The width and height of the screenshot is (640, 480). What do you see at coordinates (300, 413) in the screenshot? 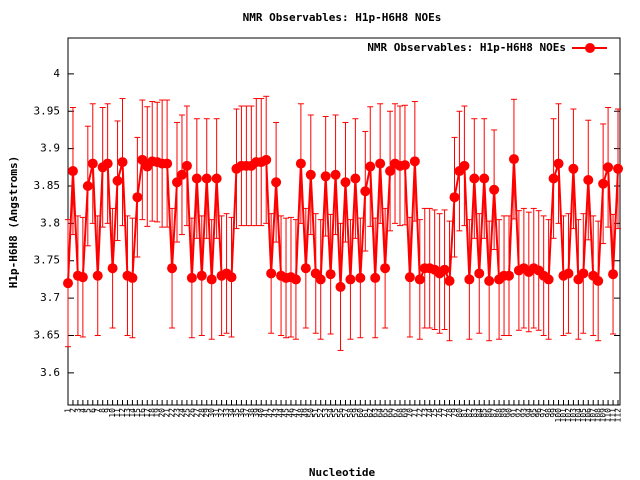
I see `x-tick-label: 48` at bounding box center [300, 413].